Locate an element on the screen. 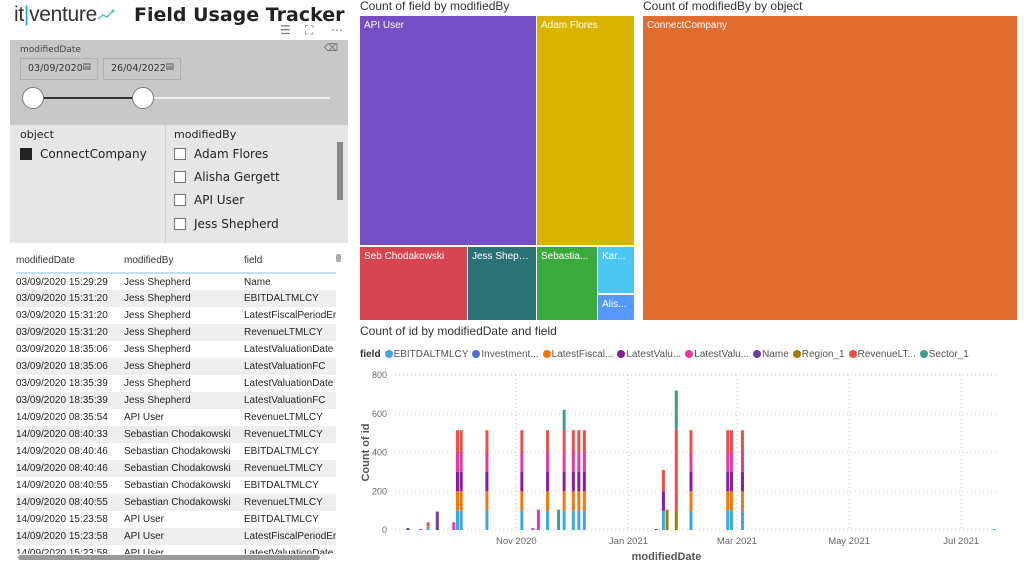  more-options-icon: ⋯ is located at coordinates (337, 30).